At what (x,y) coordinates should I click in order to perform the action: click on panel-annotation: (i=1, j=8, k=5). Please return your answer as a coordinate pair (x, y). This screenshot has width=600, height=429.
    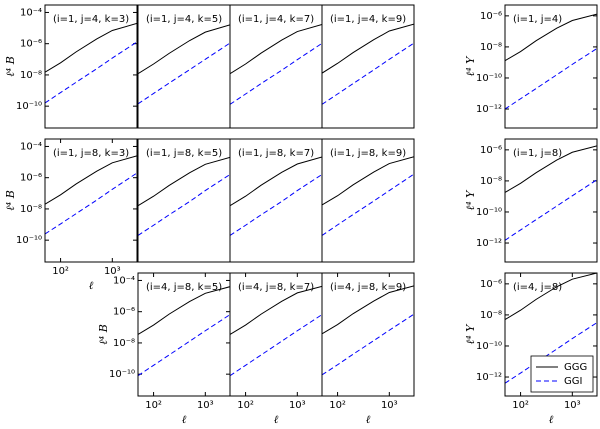
    Looking at the image, I should click on (184, 153).